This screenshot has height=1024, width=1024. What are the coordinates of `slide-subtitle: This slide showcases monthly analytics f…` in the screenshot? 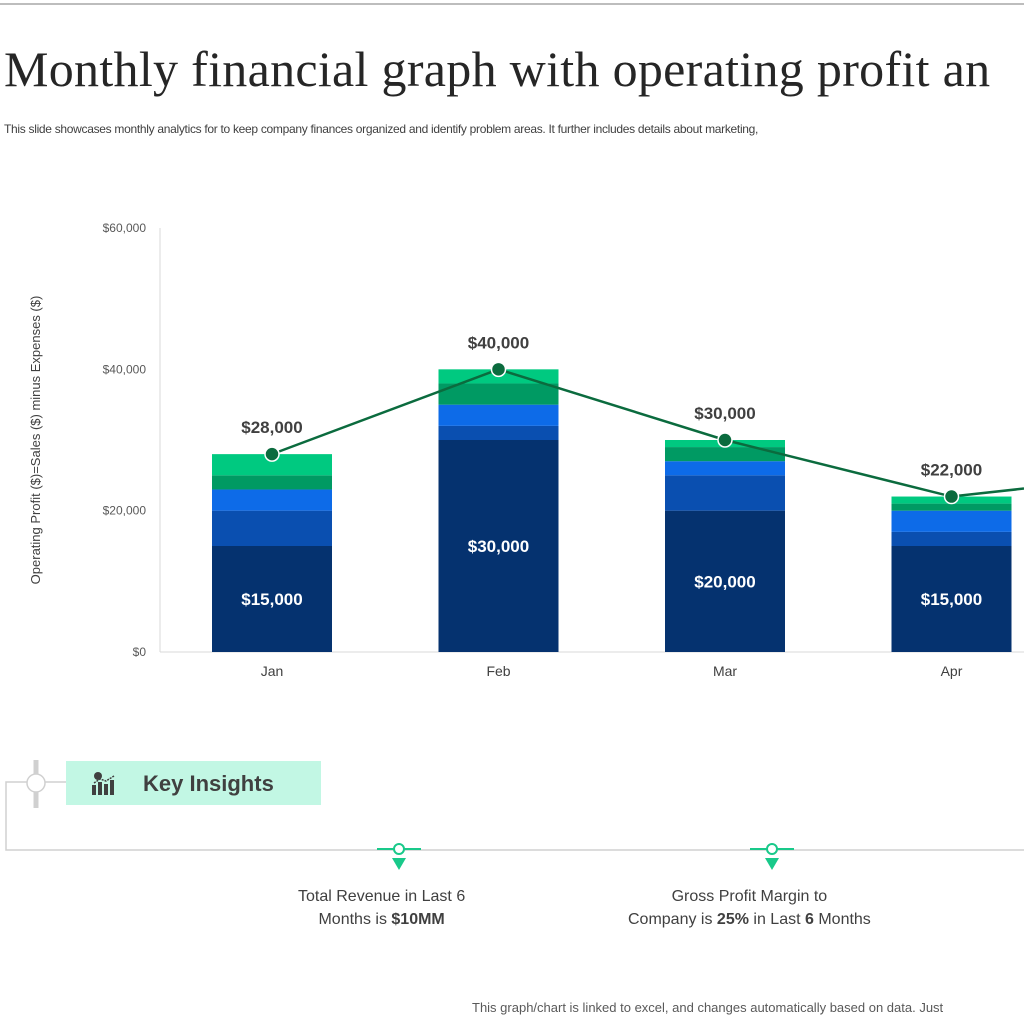 It's located at (381, 129).